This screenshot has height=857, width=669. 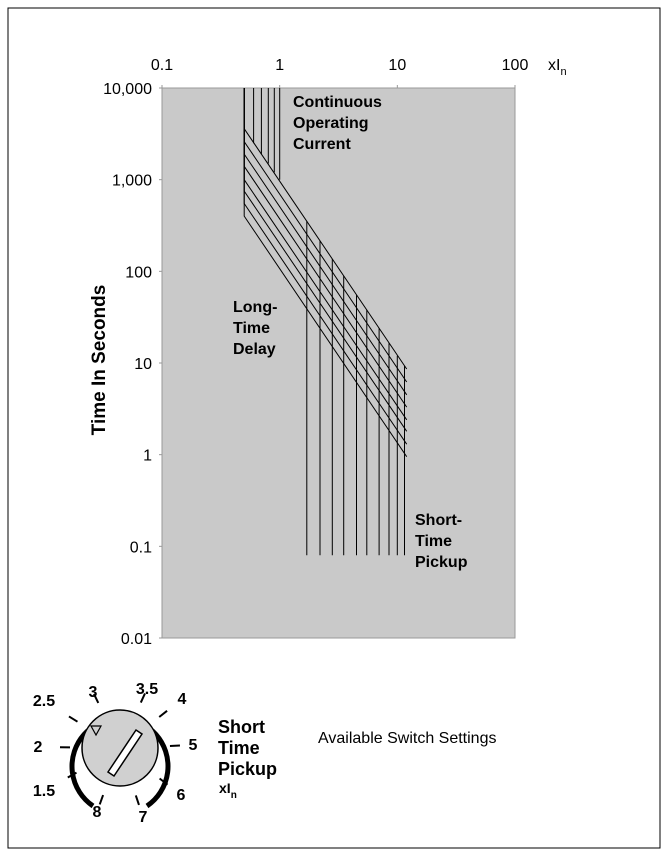 I want to click on dial-setting: 1.5, so click(x=44, y=791).